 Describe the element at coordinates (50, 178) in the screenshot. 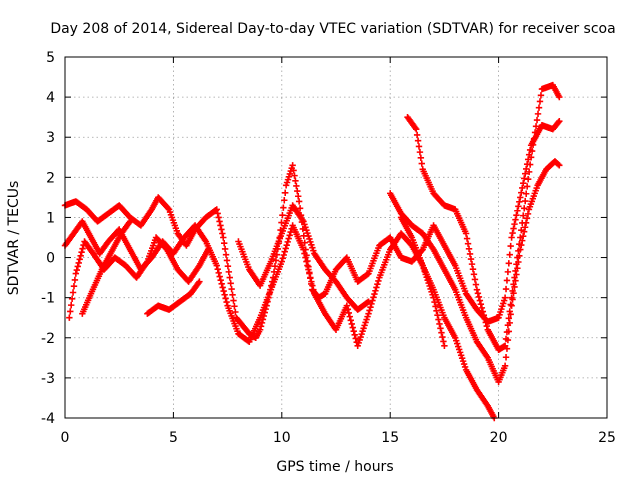

I see `y-tick-label: 2` at that location.